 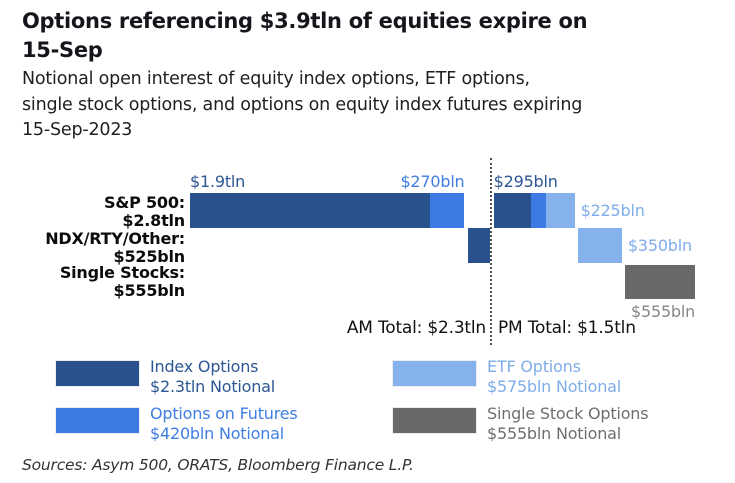 I want to click on value-label-futures-am: $270bln, so click(x=432, y=181).